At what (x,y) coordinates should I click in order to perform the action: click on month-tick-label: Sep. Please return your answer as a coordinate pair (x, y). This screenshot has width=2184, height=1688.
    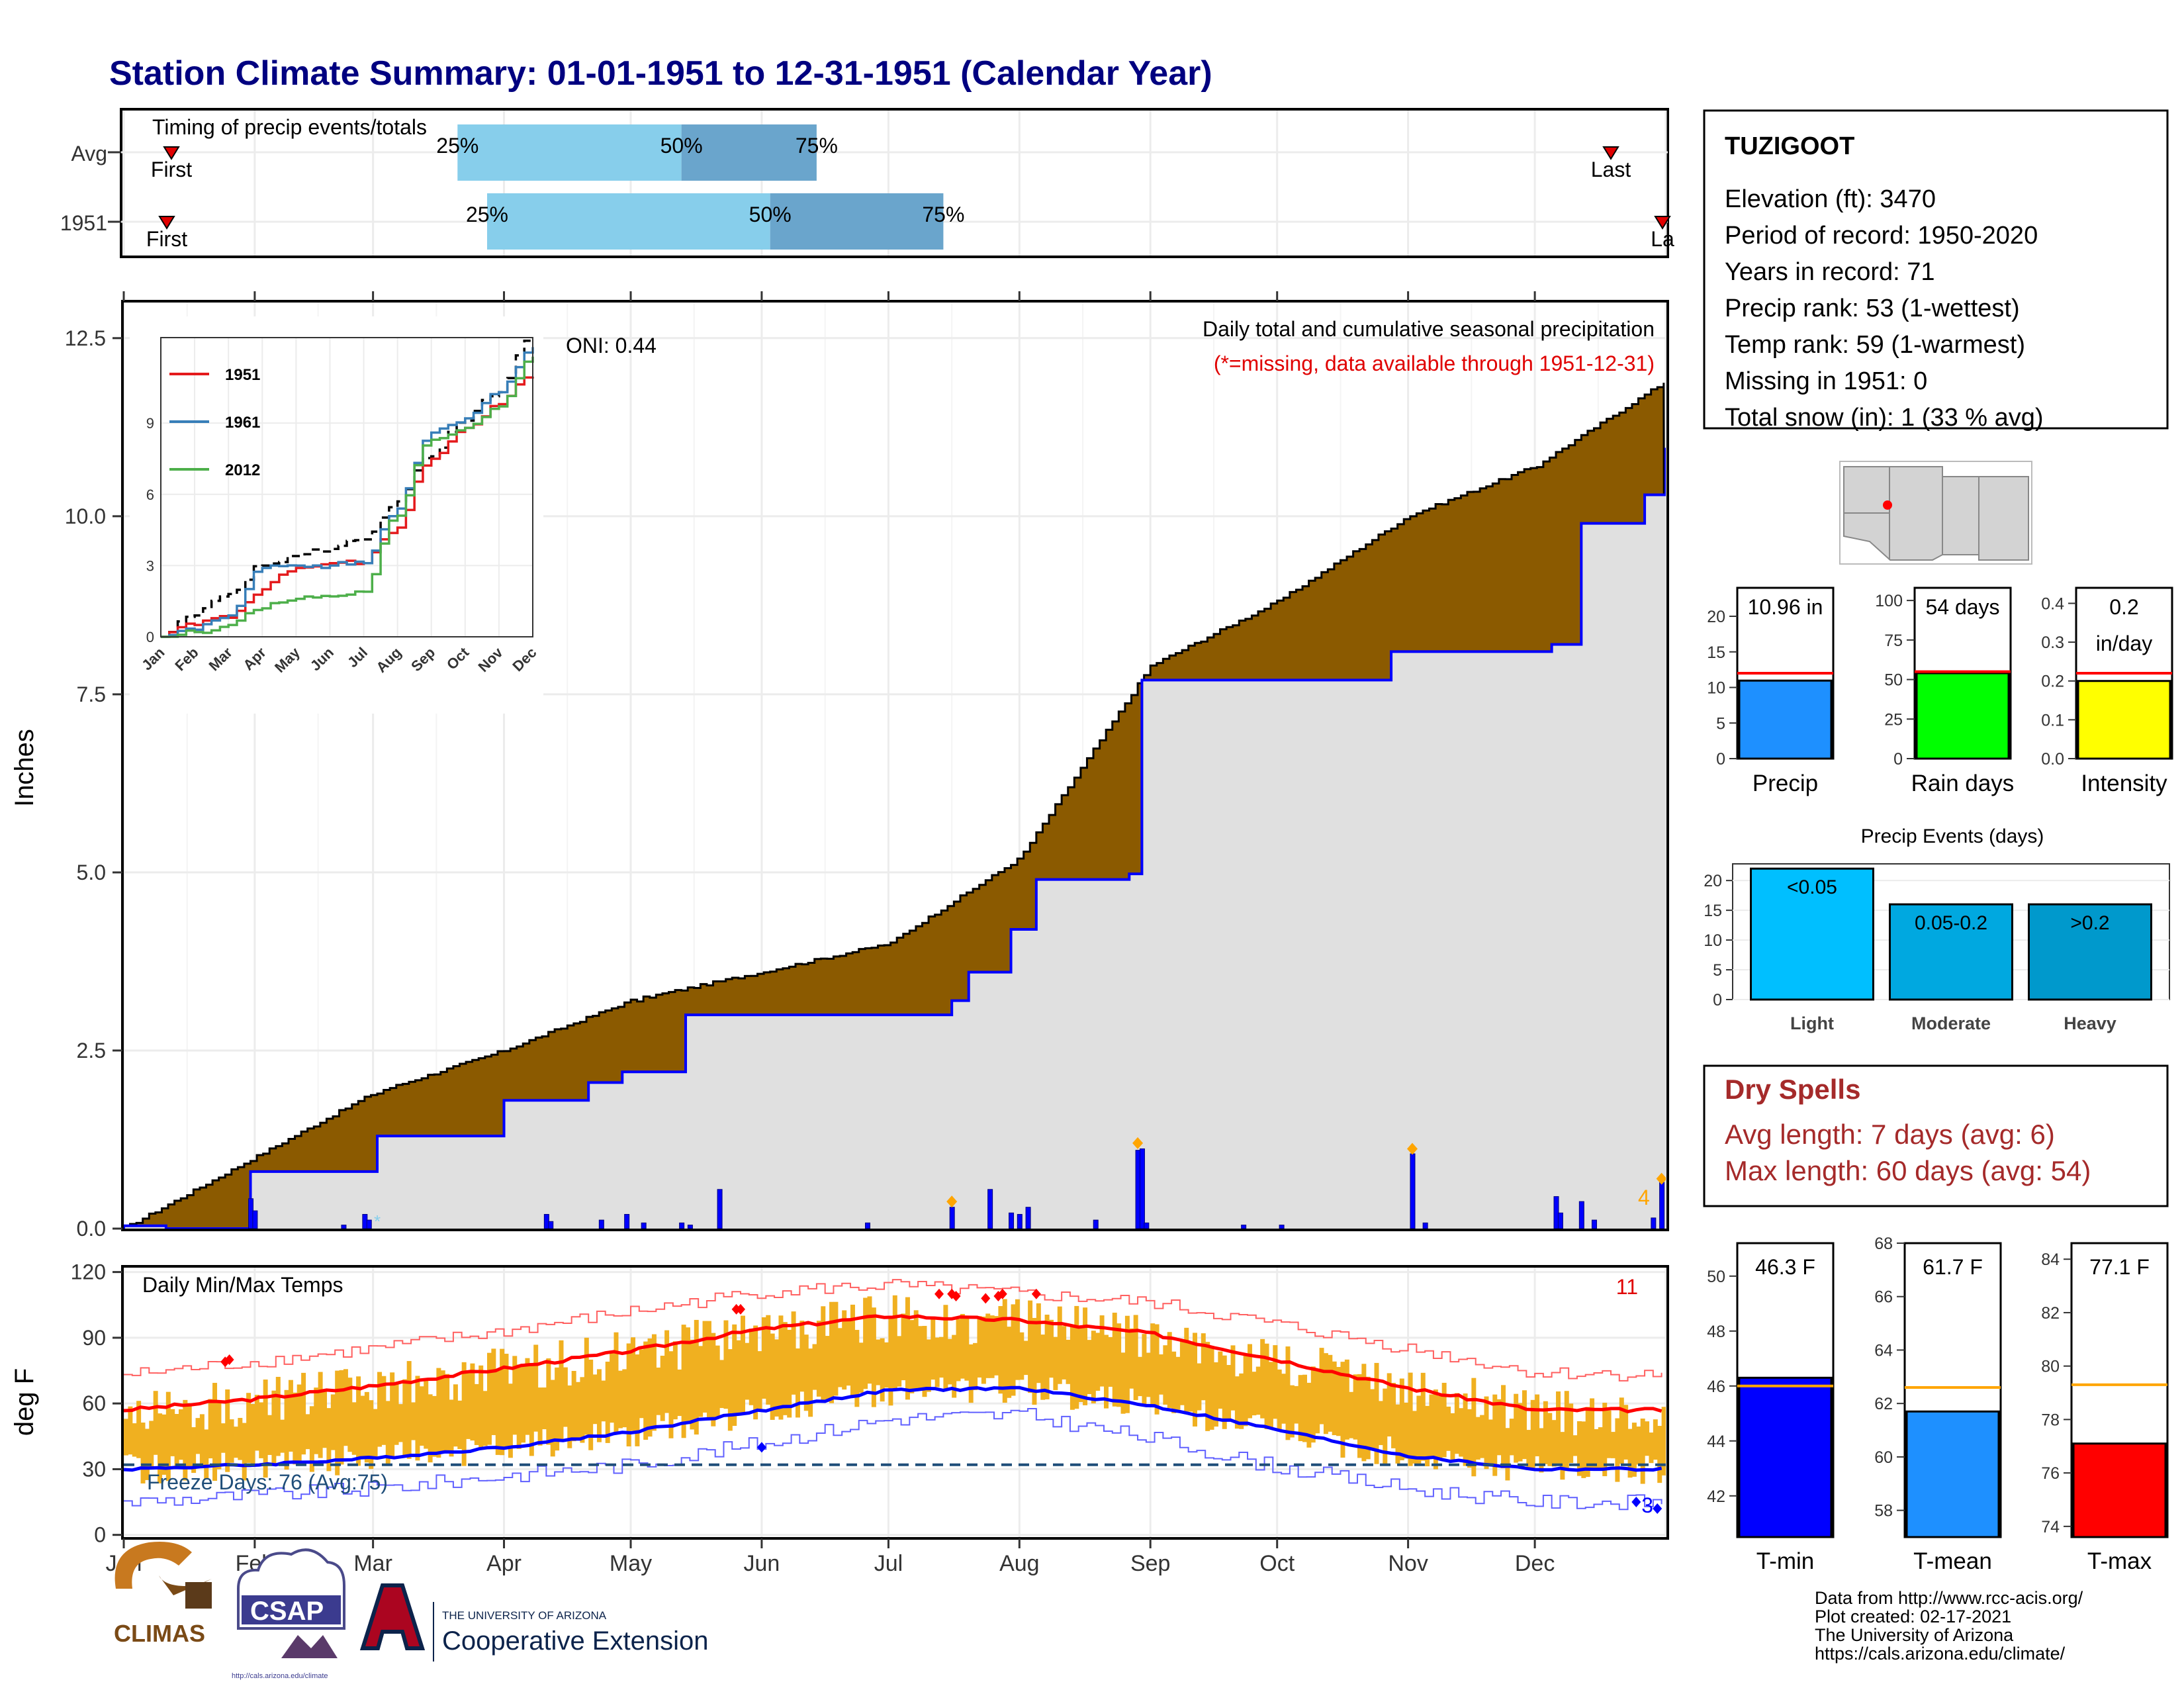
    Looking at the image, I should click on (1150, 1563).